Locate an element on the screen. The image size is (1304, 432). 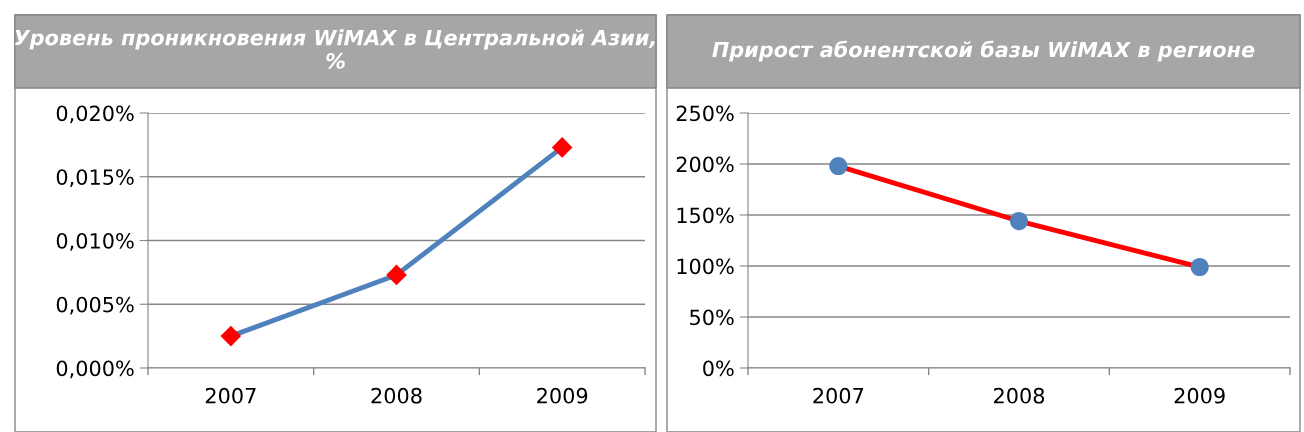
y-tick-label: 200% is located at coordinates (705, 164).